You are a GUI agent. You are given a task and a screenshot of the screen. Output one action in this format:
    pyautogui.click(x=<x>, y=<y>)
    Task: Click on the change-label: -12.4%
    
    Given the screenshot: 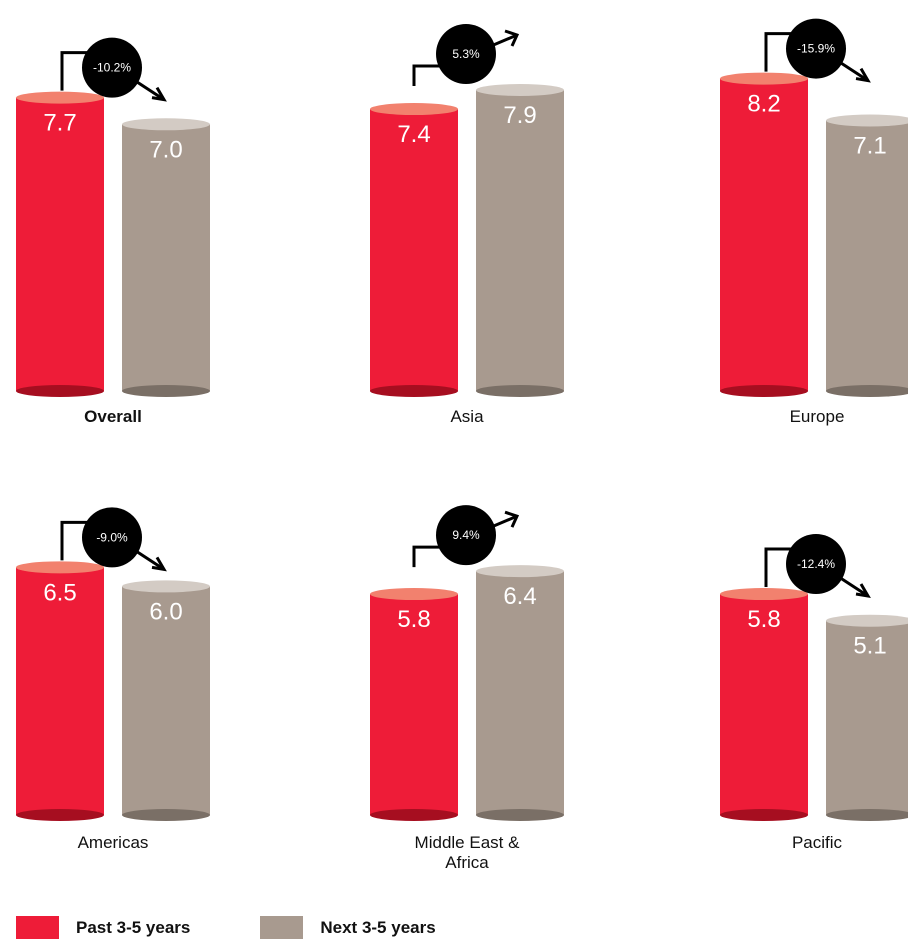 What is the action you would take?
    pyautogui.click(x=816, y=564)
    